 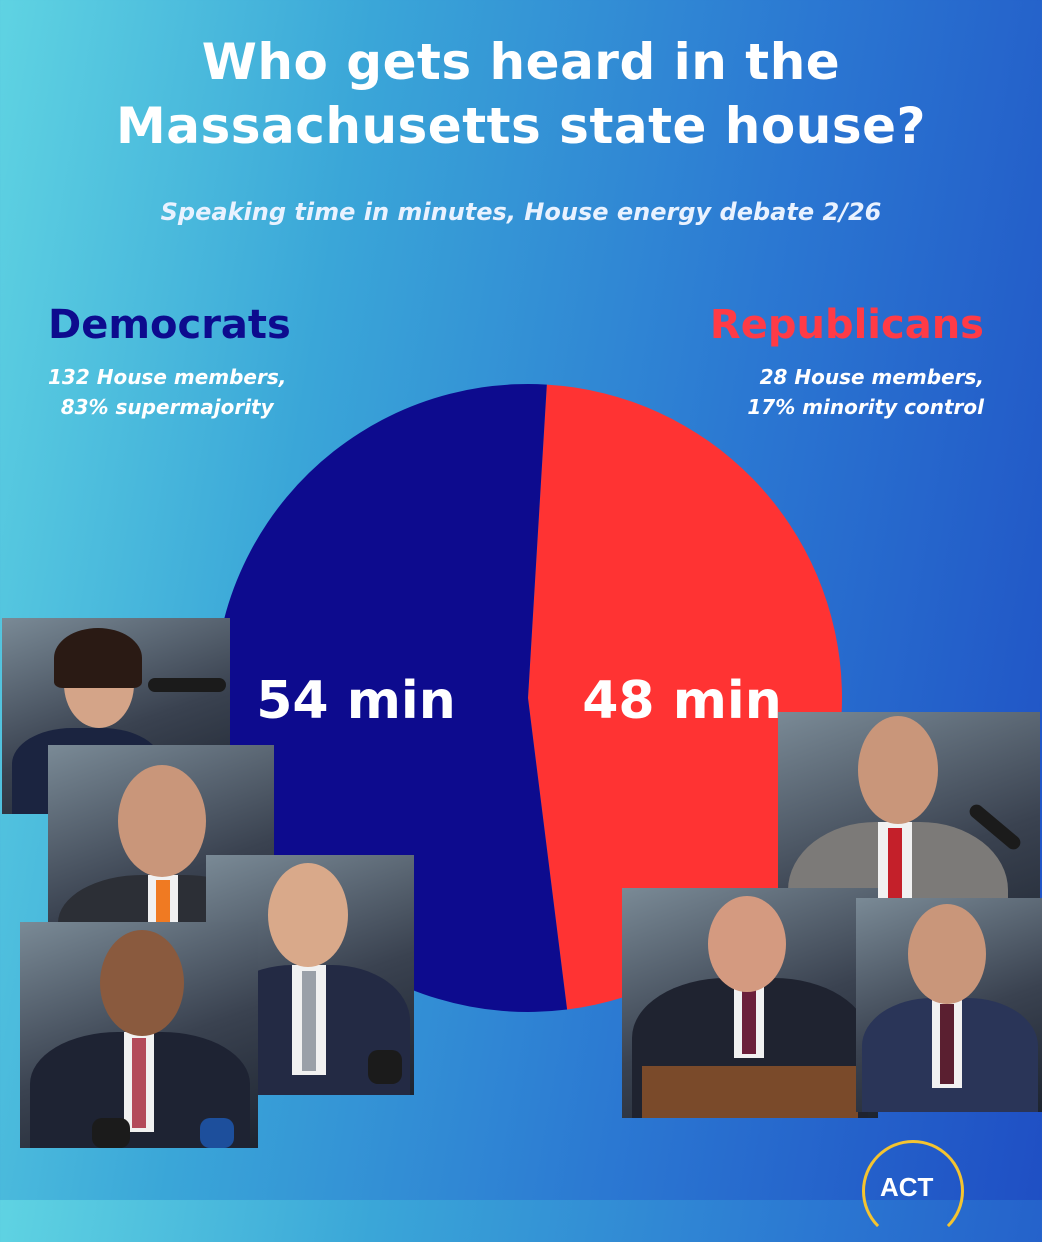 What do you see at coordinates (167, 377) in the screenshot?
I see `democrats-members: 132 House members,` at bounding box center [167, 377].